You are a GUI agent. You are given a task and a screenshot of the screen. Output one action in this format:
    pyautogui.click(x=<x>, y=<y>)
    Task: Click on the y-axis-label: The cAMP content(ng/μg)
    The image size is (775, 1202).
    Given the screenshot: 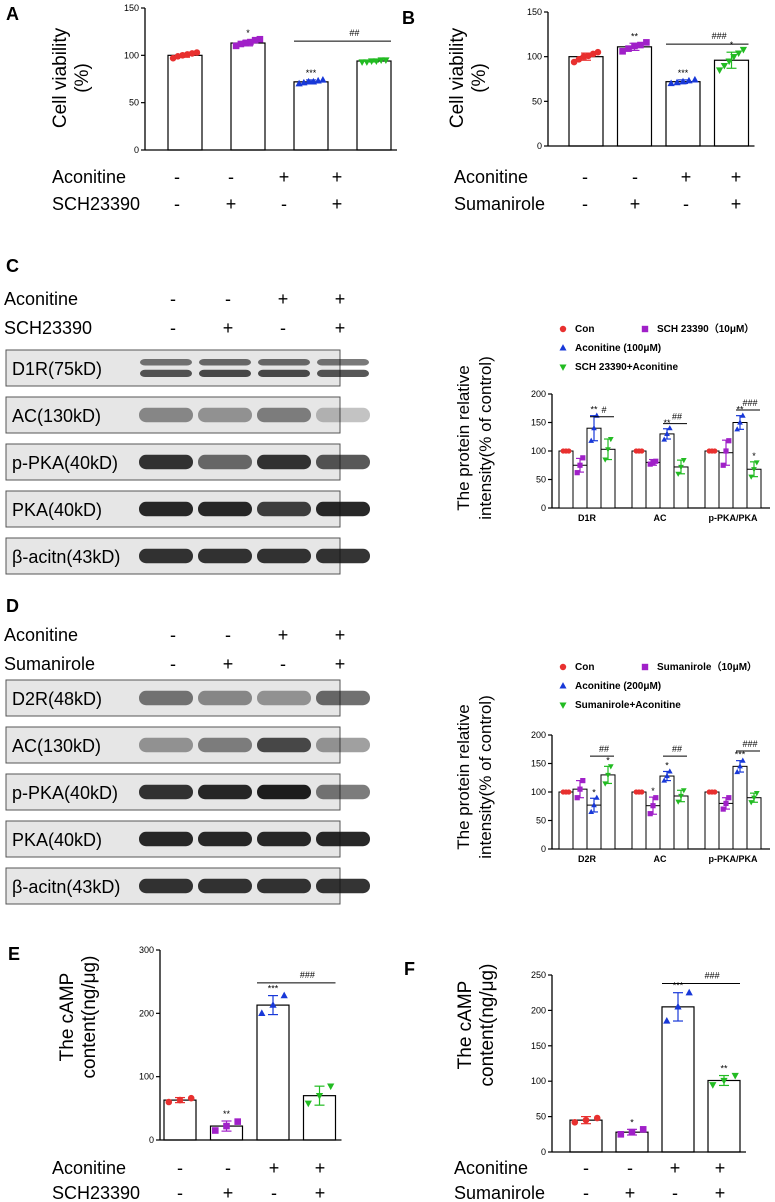 What is the action you would take?
    pyautogui.click(x=78, y=1017)
    